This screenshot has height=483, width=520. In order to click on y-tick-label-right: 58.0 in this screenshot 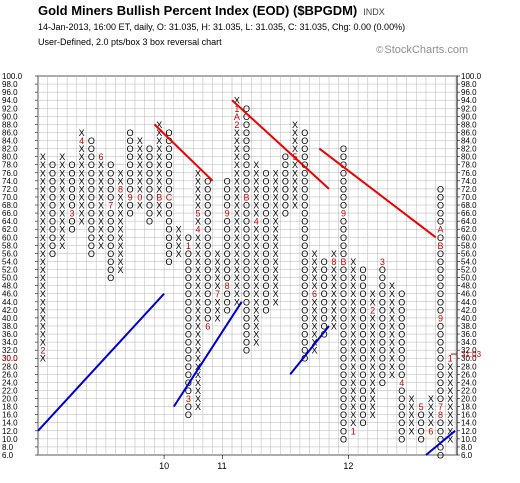, I will do `click(469, 245)`.